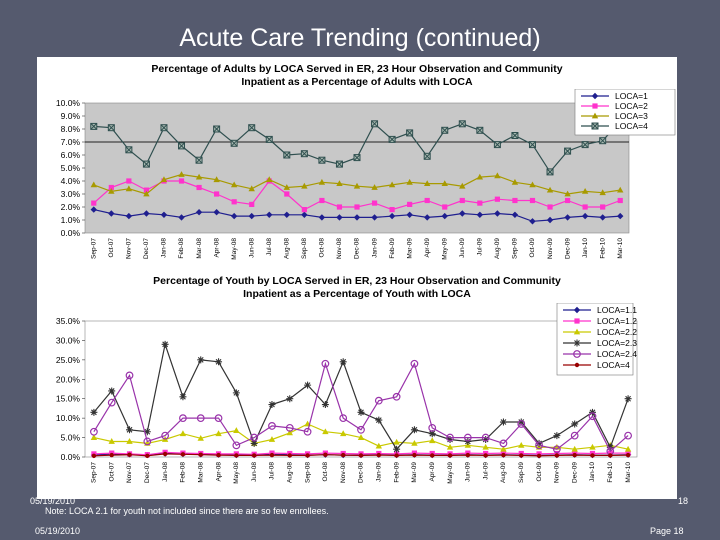 The image size is (720, 540). What do you see at coordinates (68, 399) in the screenshot?
I see `youth-ytick-label: 15.0%` at bounding box center [68, 399].